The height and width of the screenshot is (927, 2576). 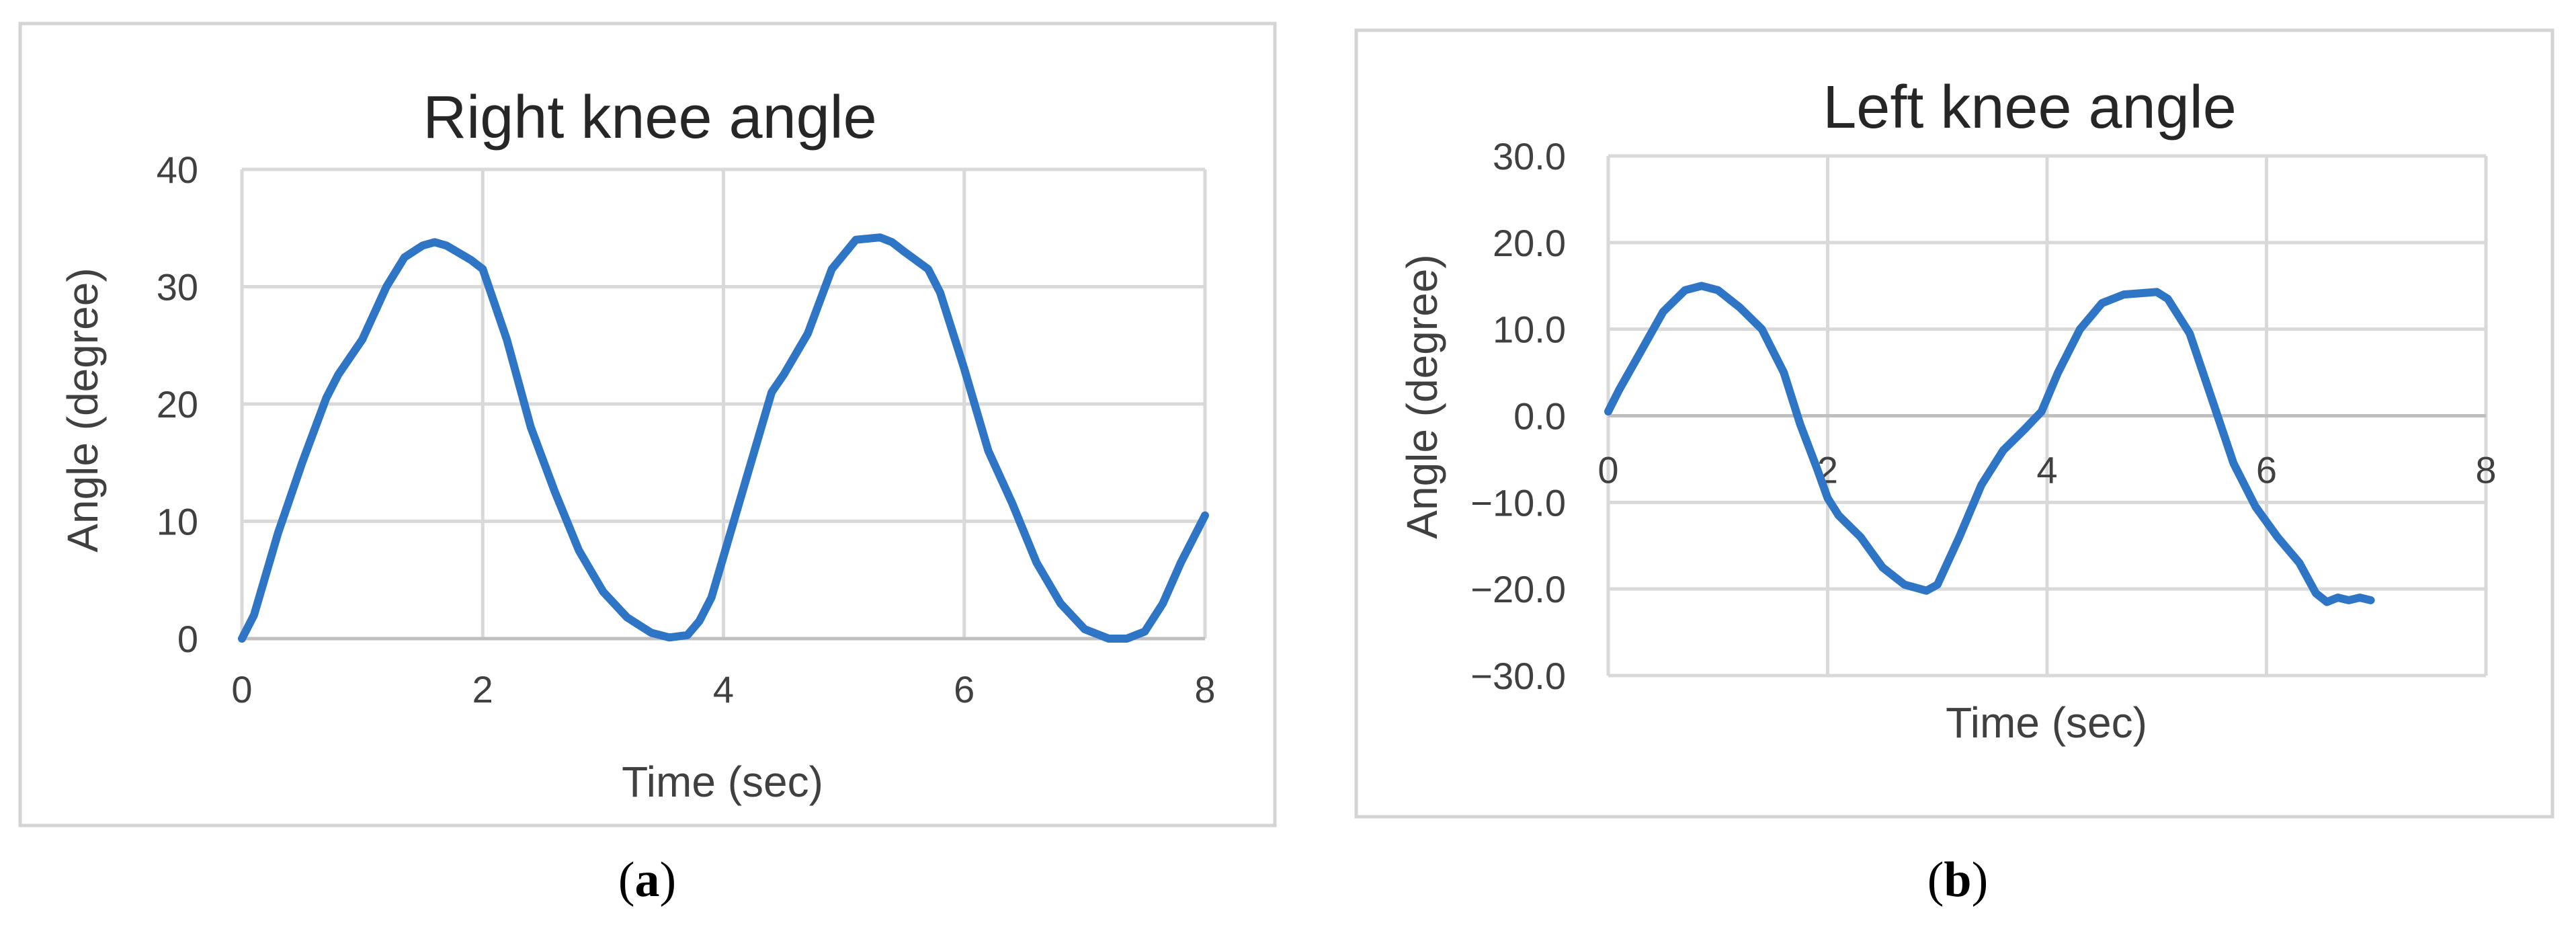 What do you see at coordinates (1529, 156) in the screenshot?
I see `y-tick-label: 30.0` at bounding box center [1529, 156].